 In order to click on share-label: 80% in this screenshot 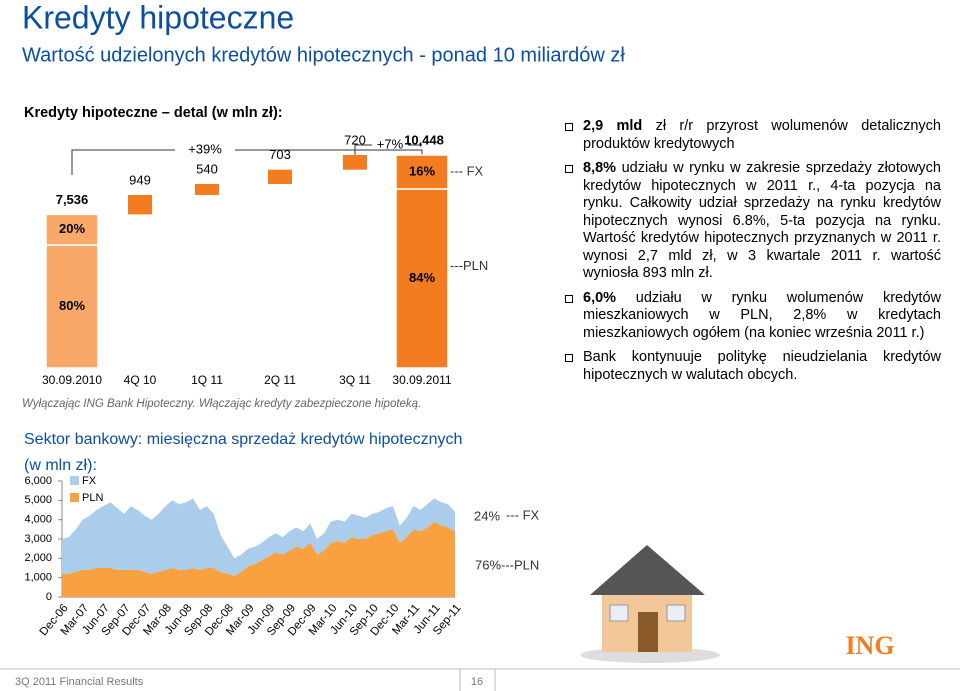, I will do `click(72, 305)`.